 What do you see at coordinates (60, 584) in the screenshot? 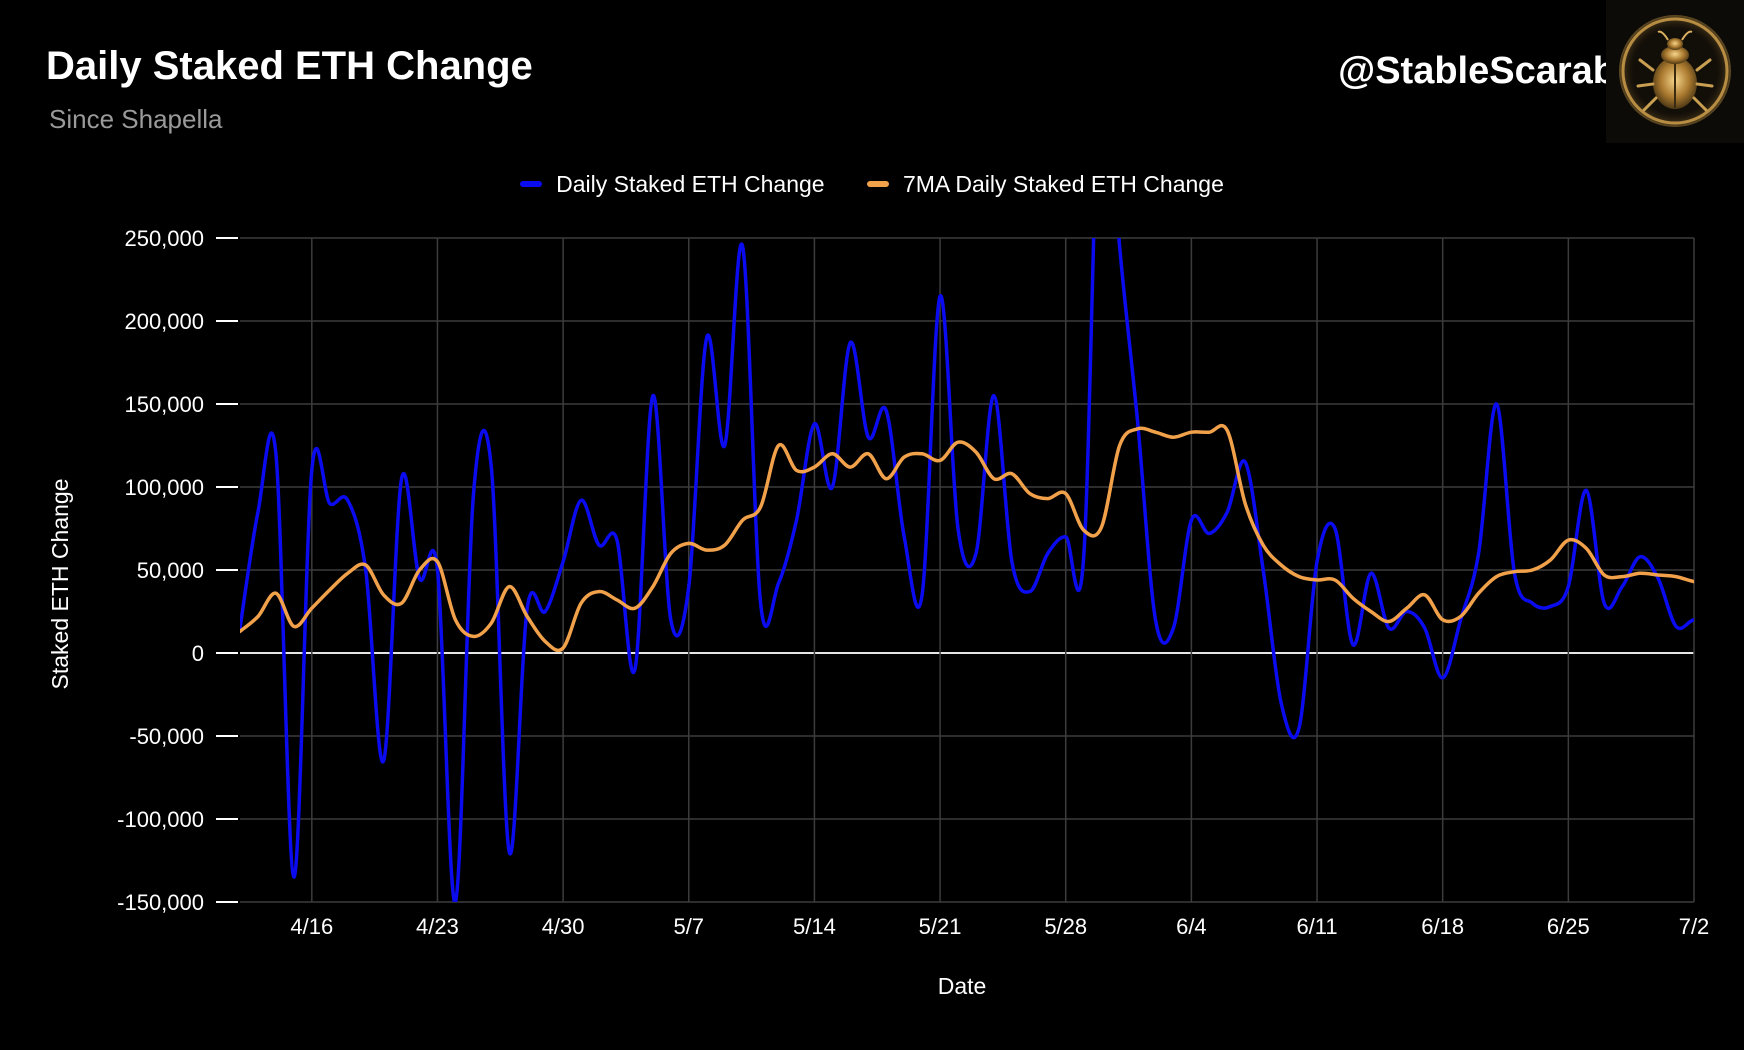
I see `y-axis-title: Staked ETH Change` at bounding box center [60, 584].